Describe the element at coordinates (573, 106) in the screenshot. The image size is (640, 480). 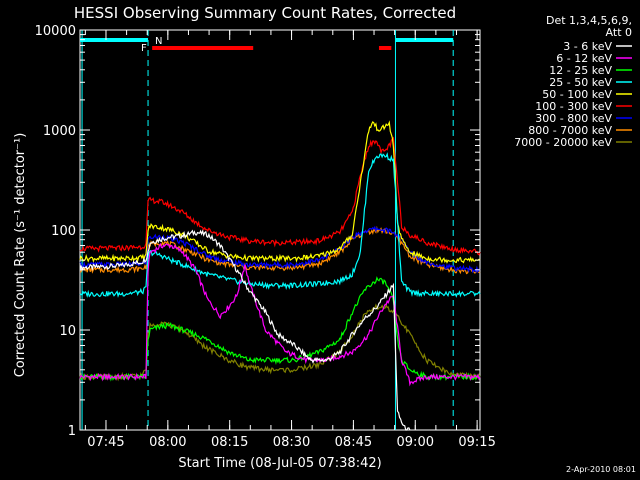
I see `legend-label-5: 100 - 300 keV` at that location.